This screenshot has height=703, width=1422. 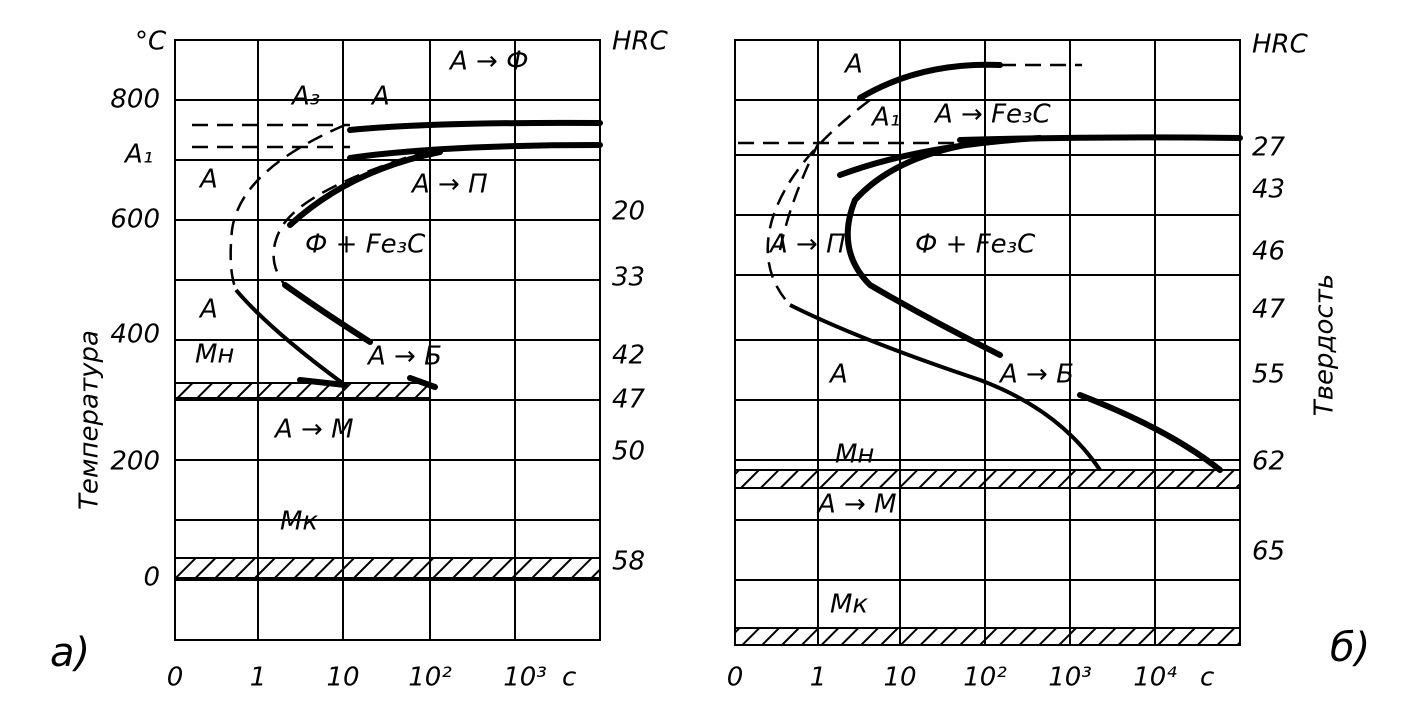 I want to click on hardness-label: 27, so click(x=1269, y=148).